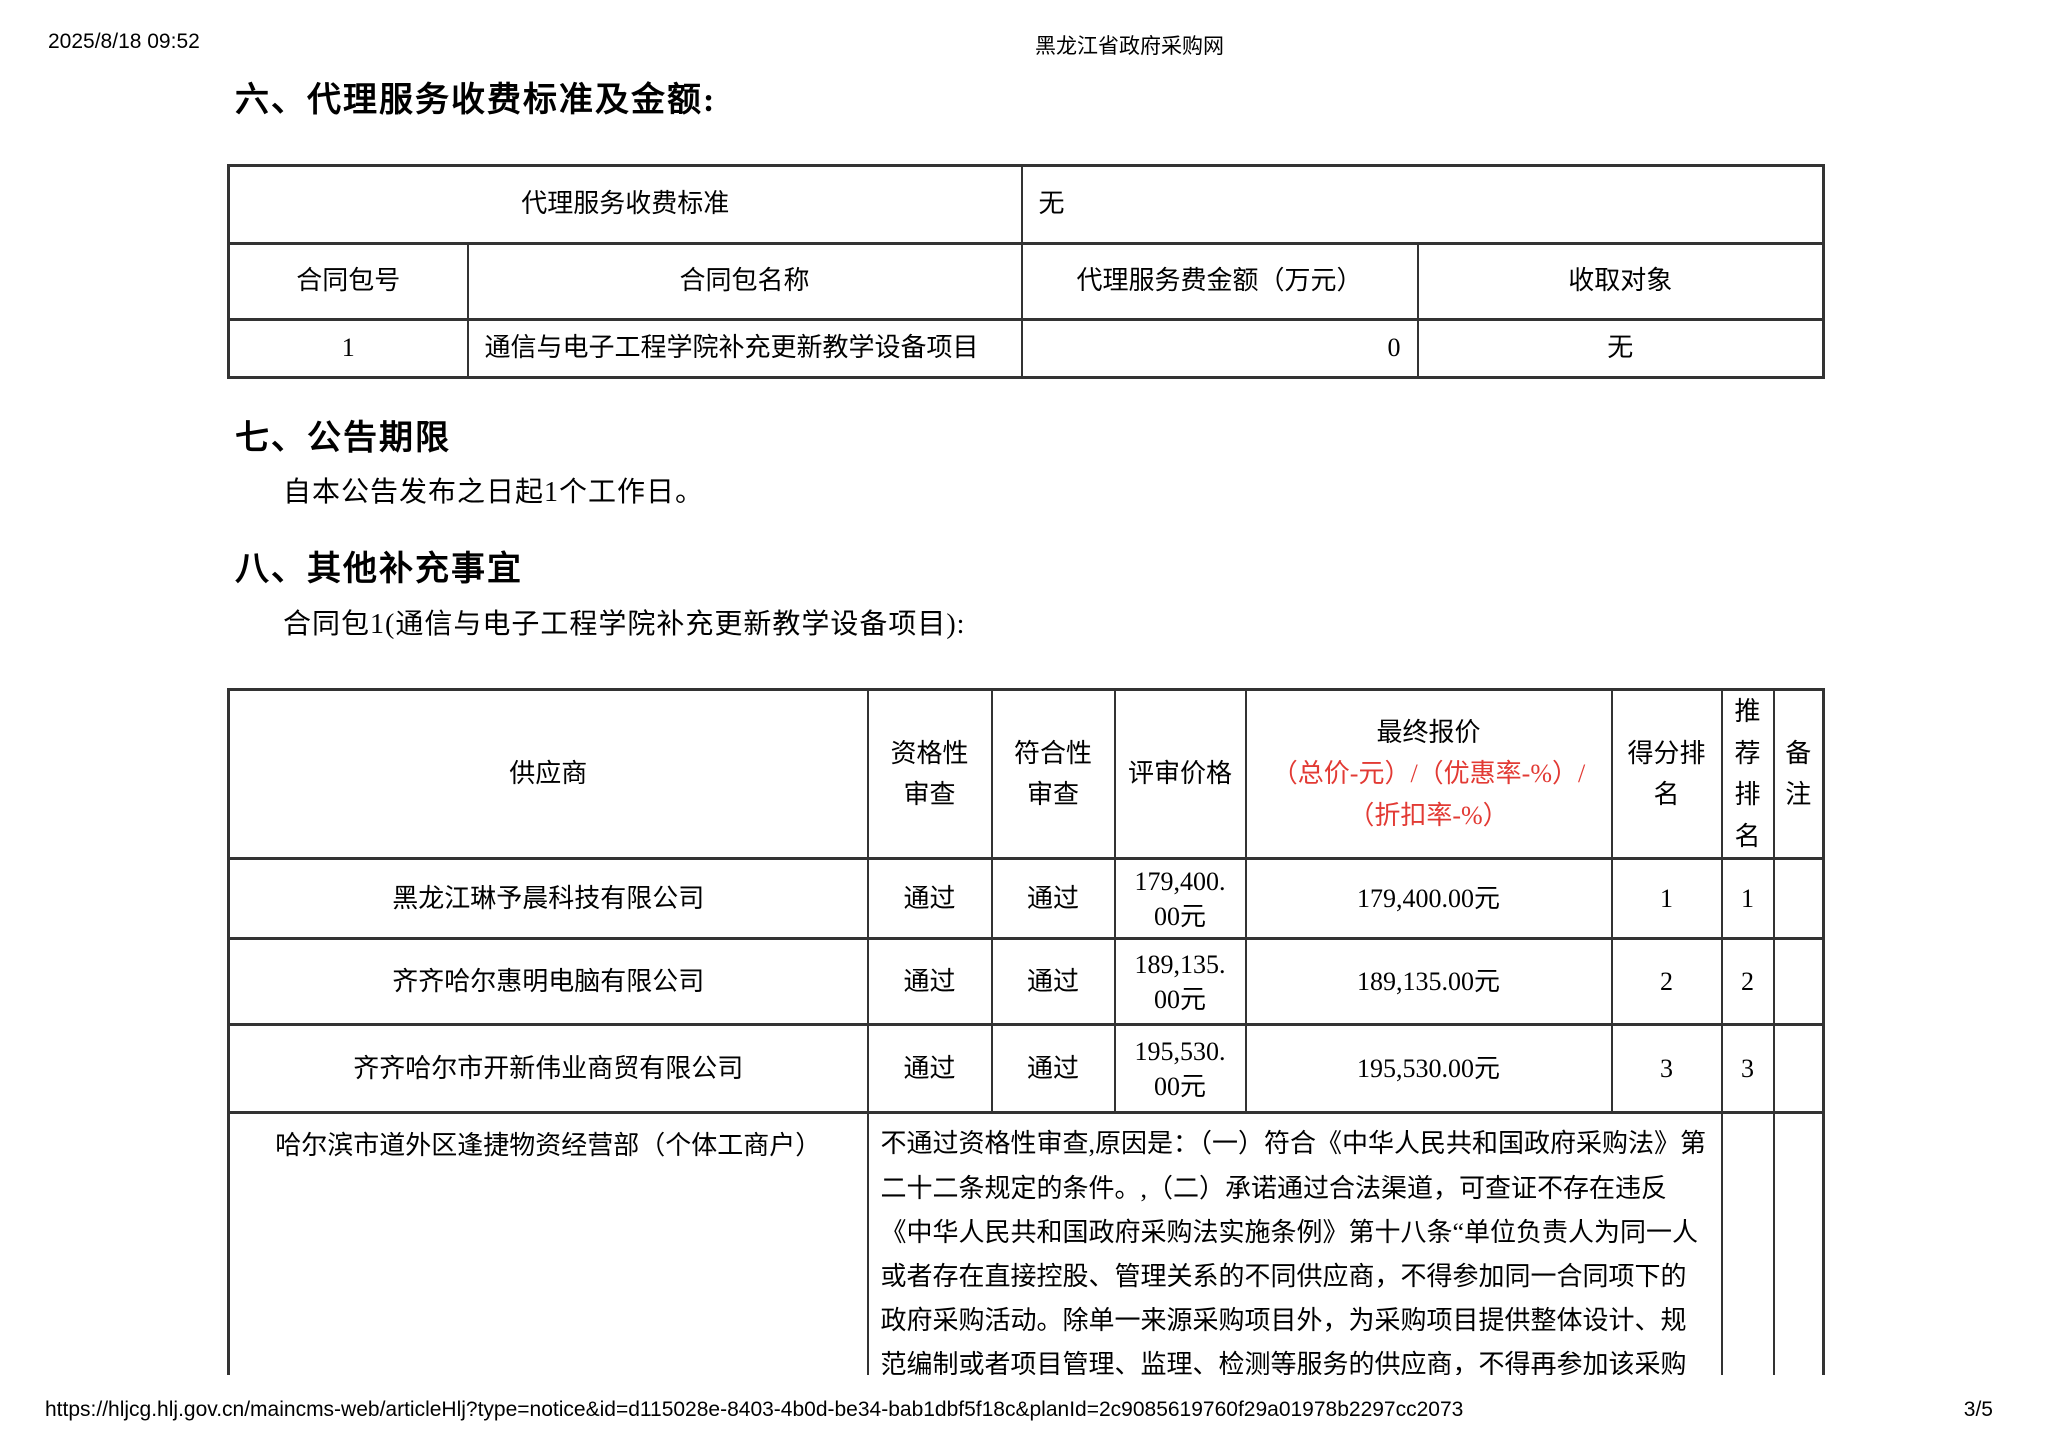 This screenshot has width=2048, height=1447. What do you see at coordinates (625, 204) in the screenshot?
I see `fee-standard-label: 代理服务收费标准` at bounding box center [625, 204].